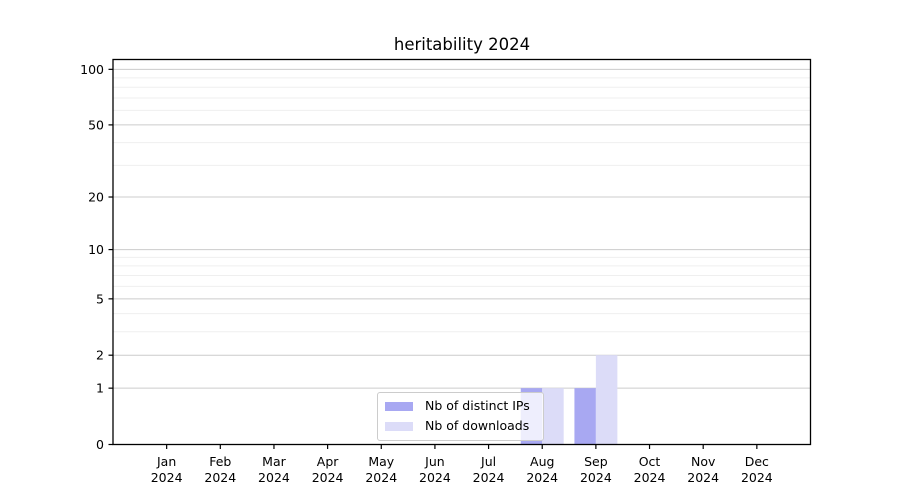  Describe the element at coordinates (399, 426) in the screenshot. I see `legend-swatch-downloads-icon` at that location.